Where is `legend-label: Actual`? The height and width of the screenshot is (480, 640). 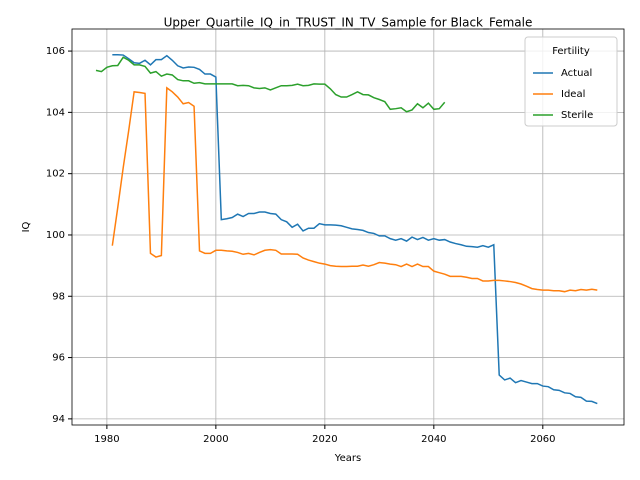 legend-label: Actual is located at coordinates (576, 73).